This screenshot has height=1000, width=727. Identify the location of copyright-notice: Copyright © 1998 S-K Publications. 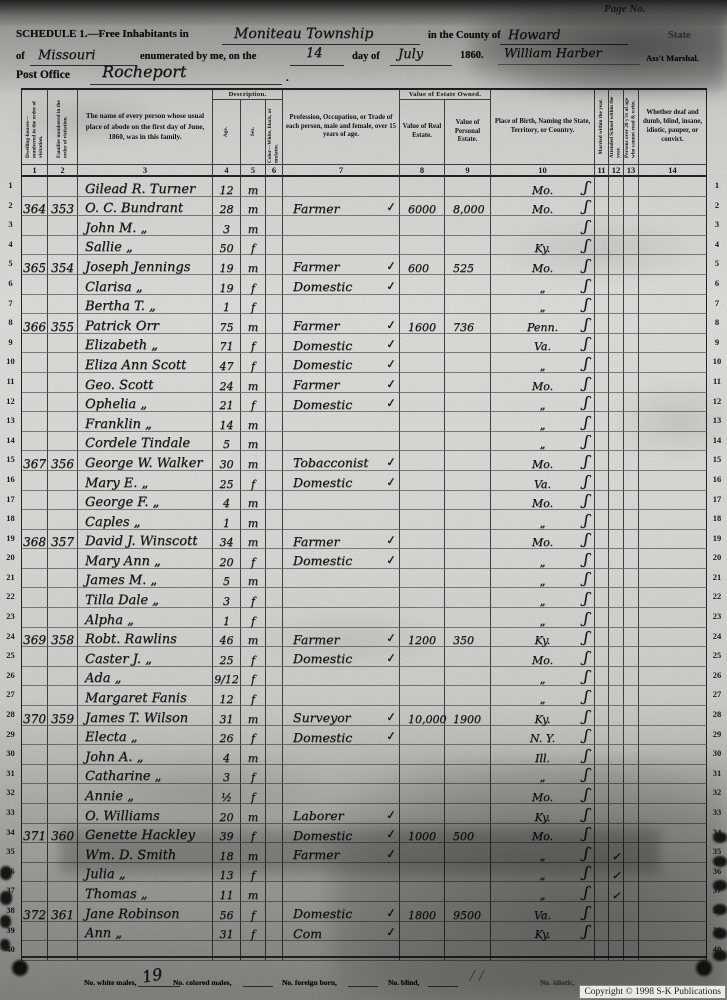
(652, 992).